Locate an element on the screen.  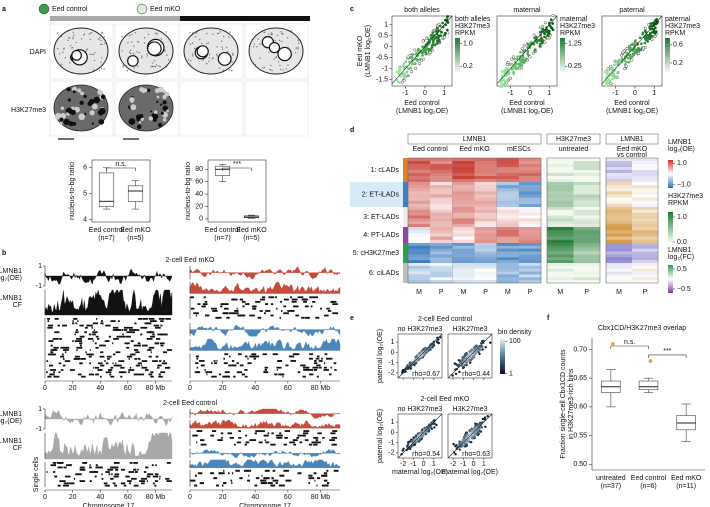
panel-label: b is located at coordinates (4, 253).